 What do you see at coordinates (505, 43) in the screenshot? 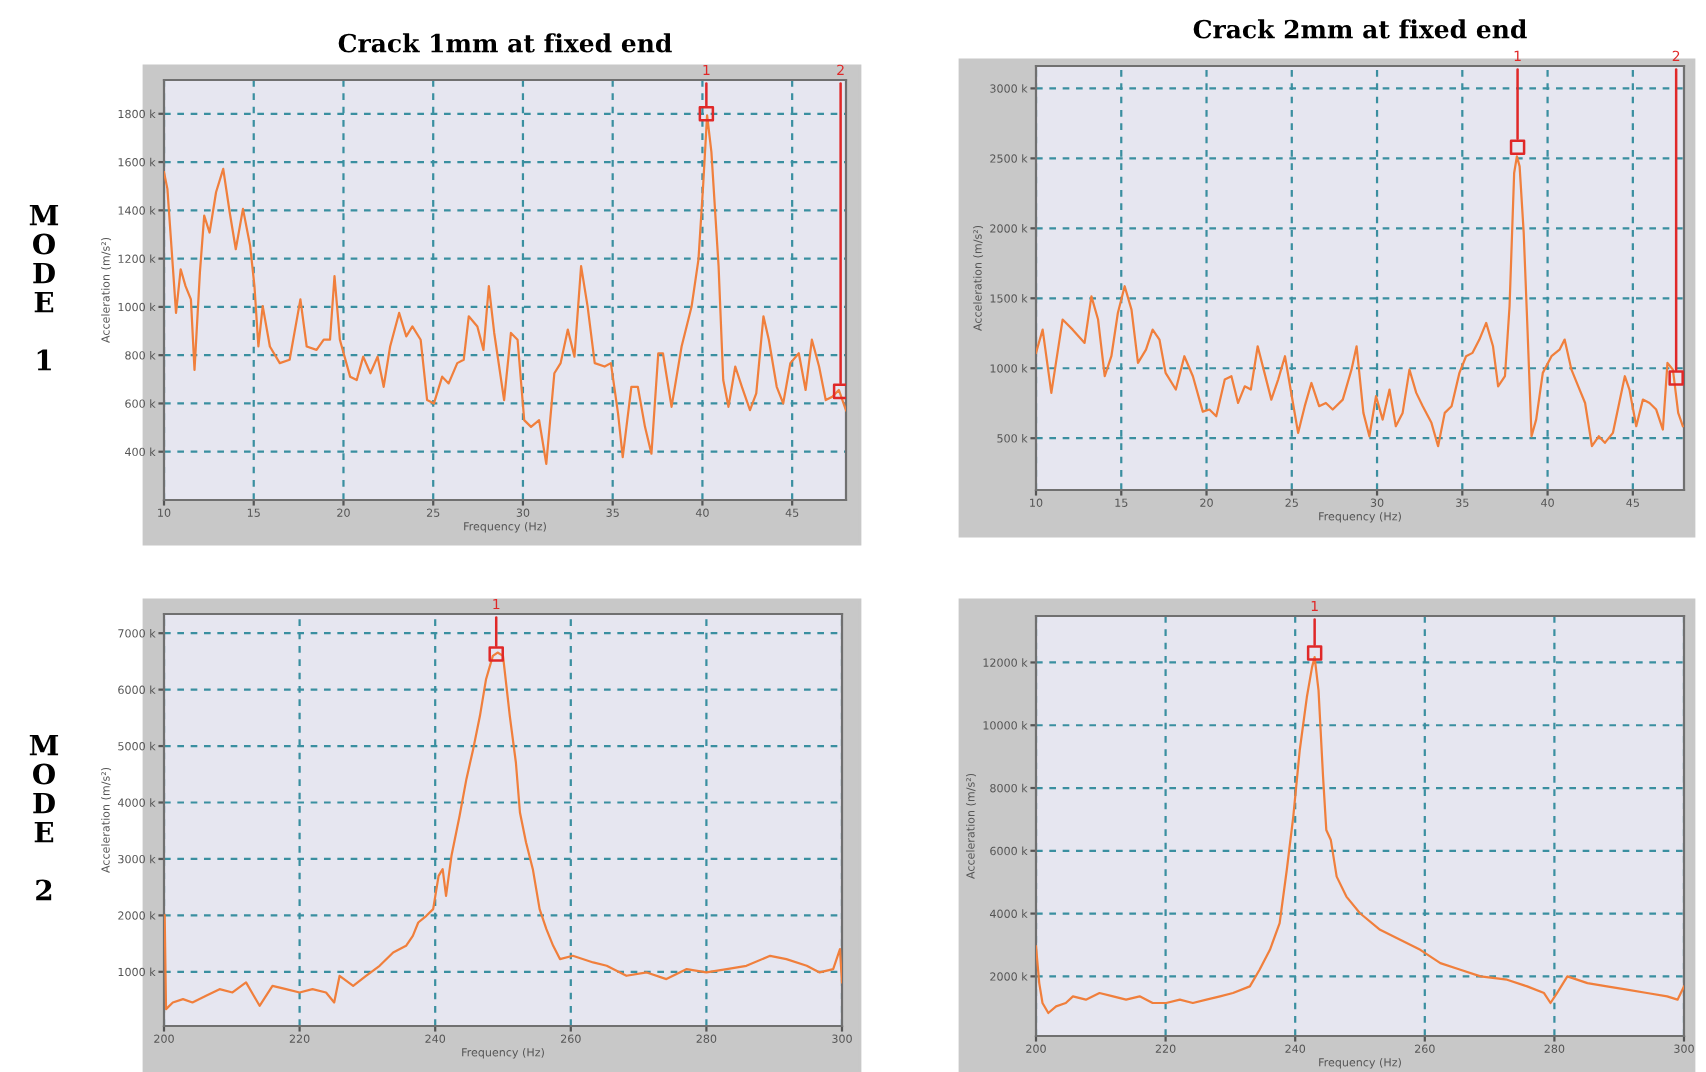
I see `chart-title: Crack 1mm at fixed end` at bounding box center [505, 43].